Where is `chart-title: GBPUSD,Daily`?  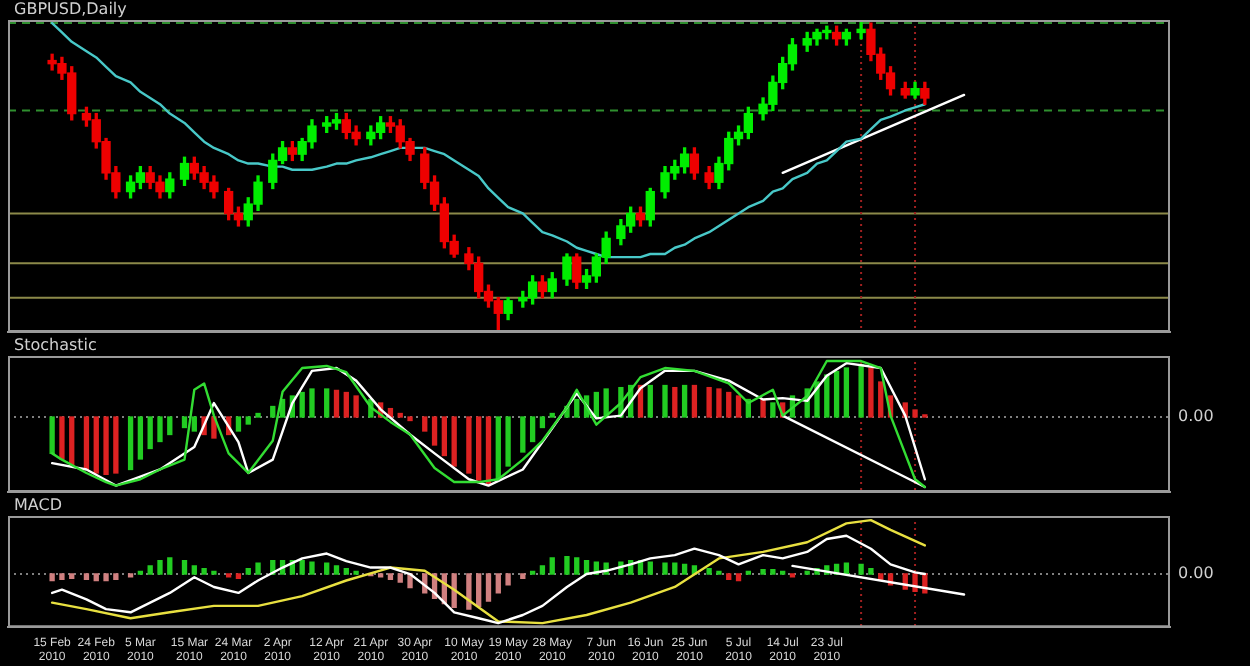 chart-title: GBPUSD,Daily is located at coordinates (70, 9).